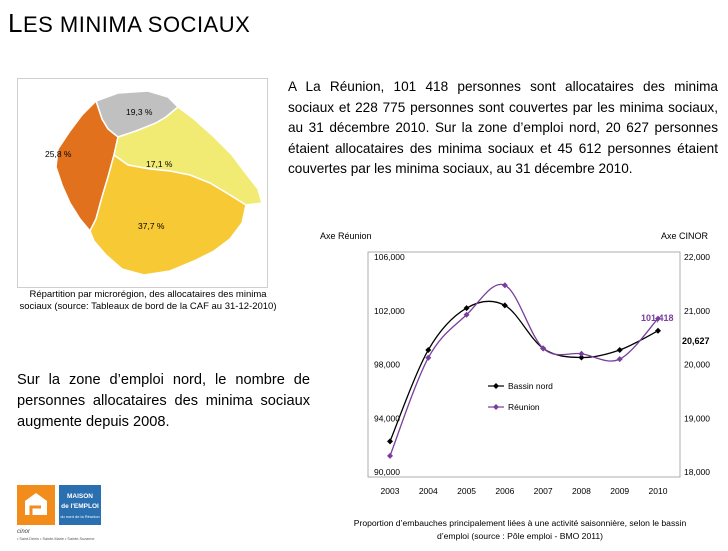 Image resolution: width=728 pixels, height=551 pixels. Describe the element at coordinates (80, 506) in the screenshot. I see `svg-text: de l'EMPLOI` at that location.